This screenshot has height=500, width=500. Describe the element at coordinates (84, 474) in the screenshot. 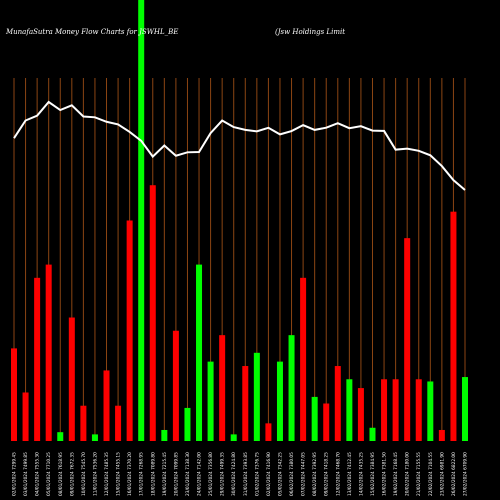

I see `x-tick-label: 10/01/2024 7545.70` at that location.